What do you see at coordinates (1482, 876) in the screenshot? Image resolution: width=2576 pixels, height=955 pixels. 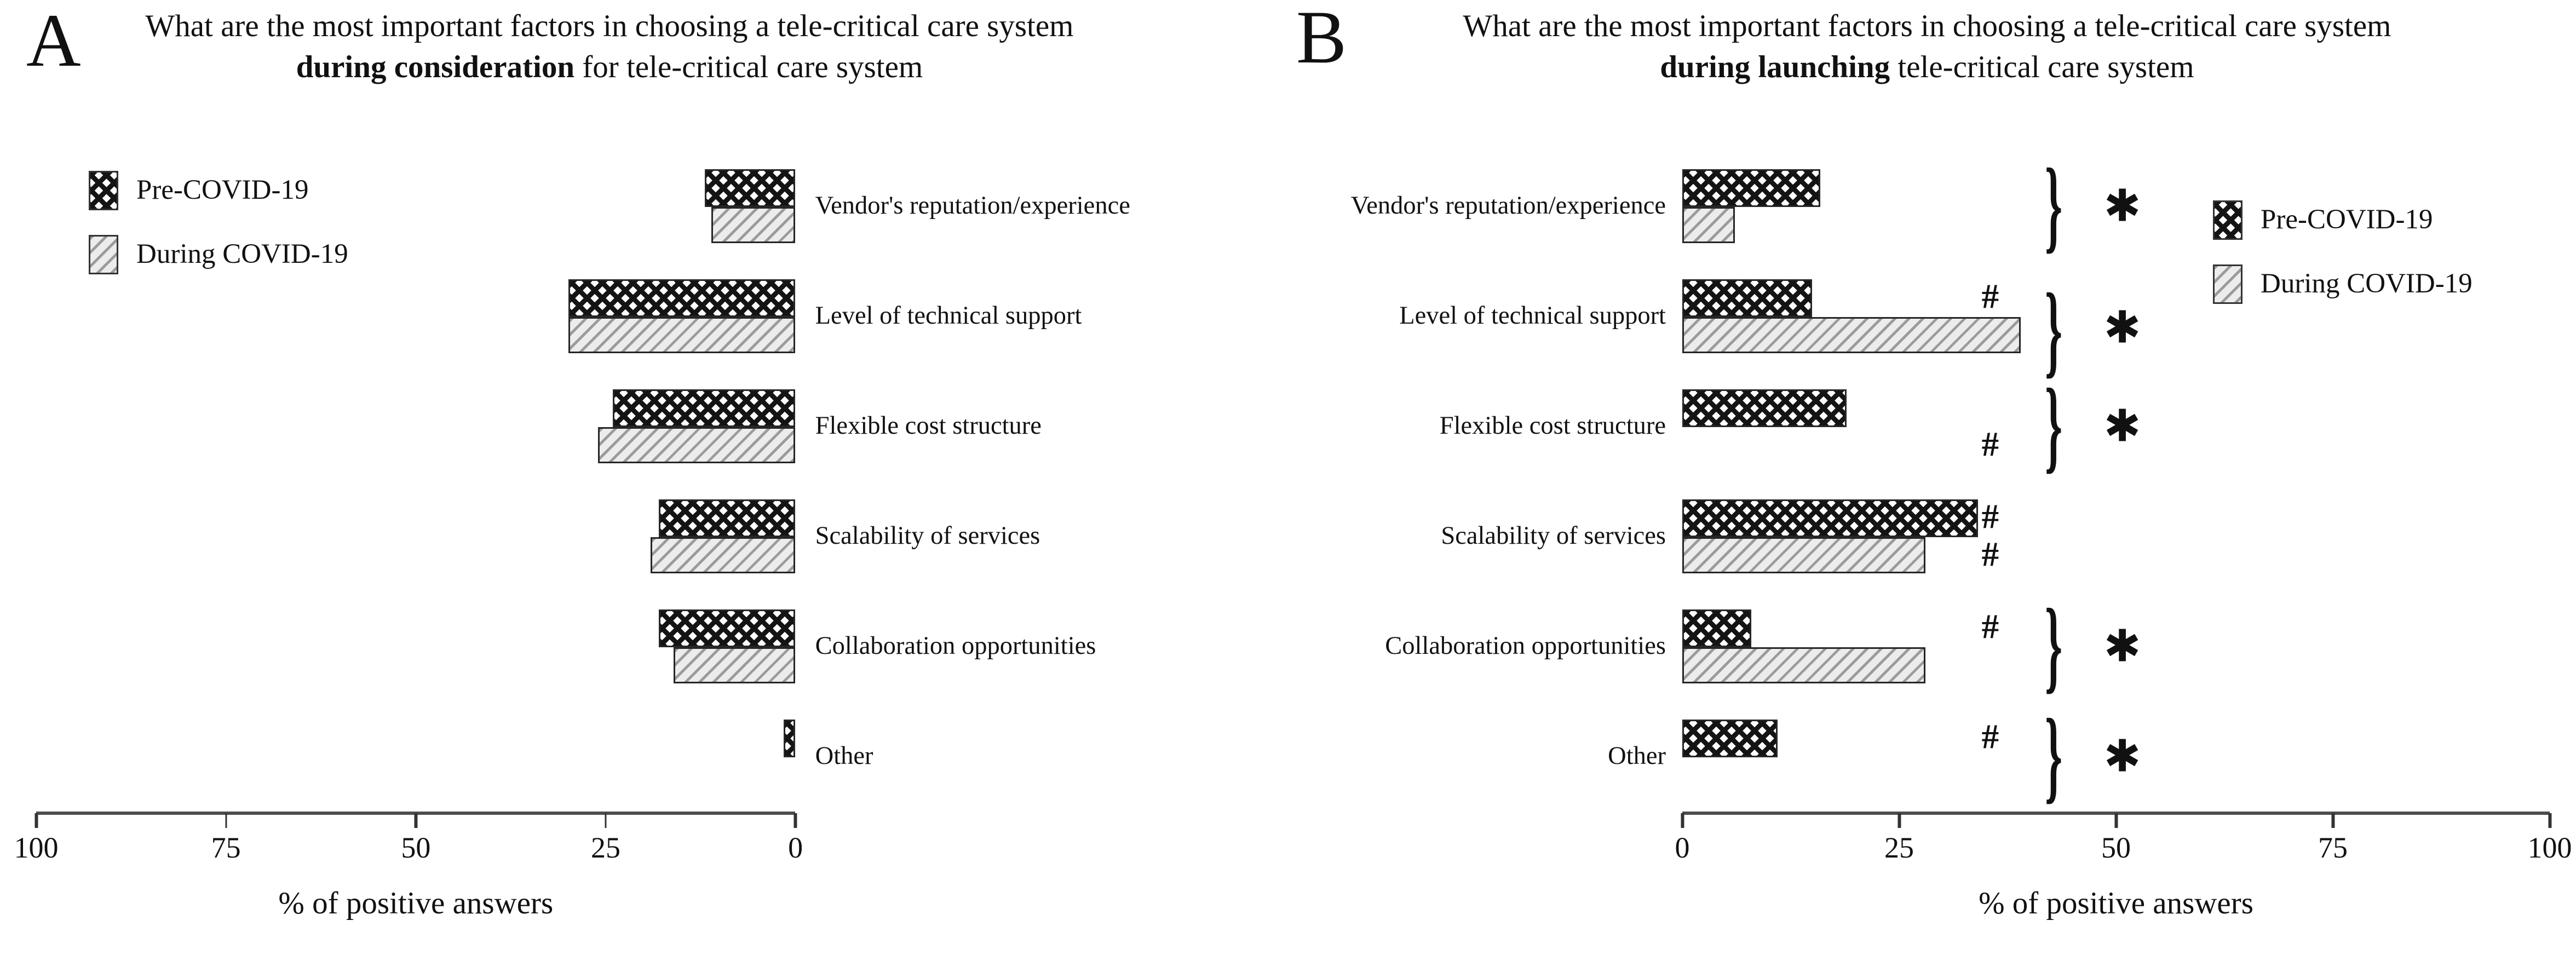 I see `panel-b-axis-spacer` at bounding box center [1482, 876].